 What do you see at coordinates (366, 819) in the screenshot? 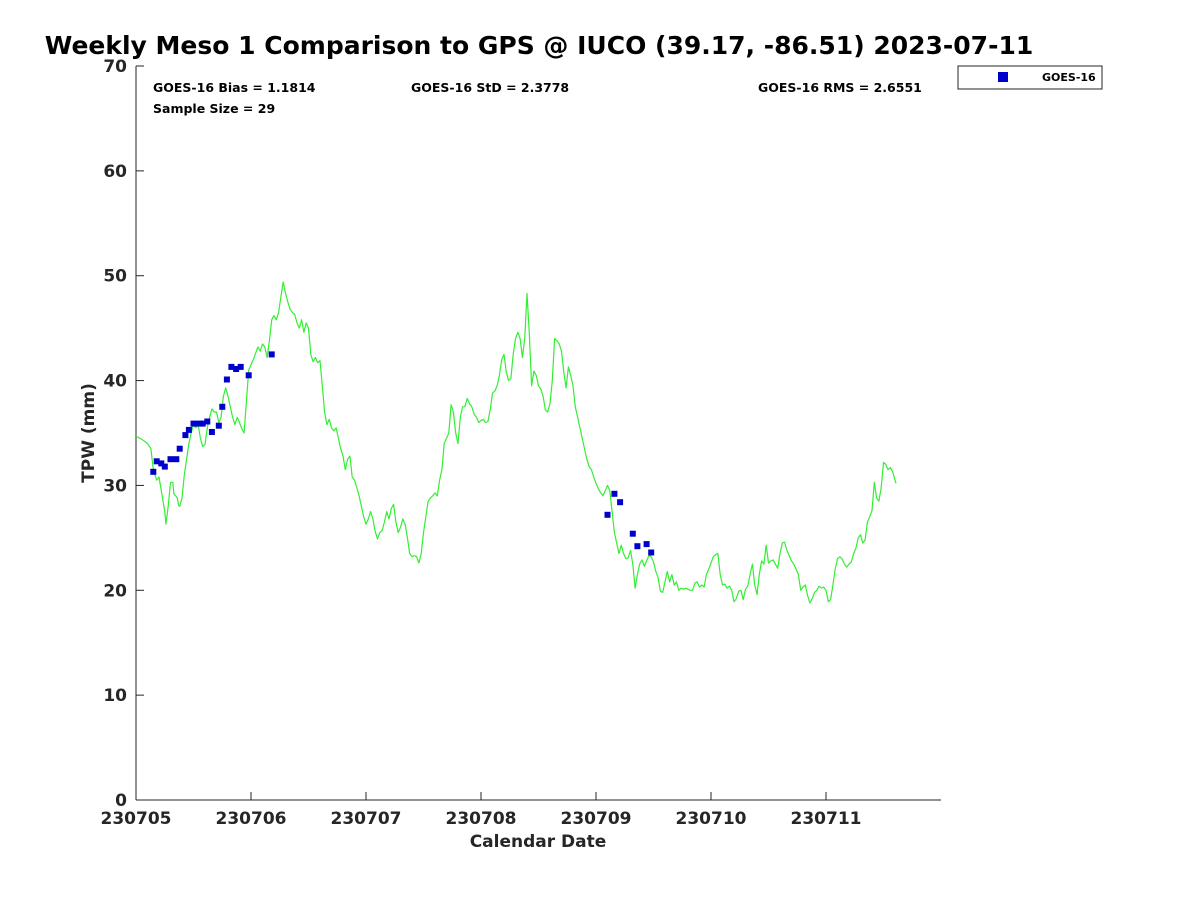
I see `x-tick-label: 230707` at bounding box center [366, 819].